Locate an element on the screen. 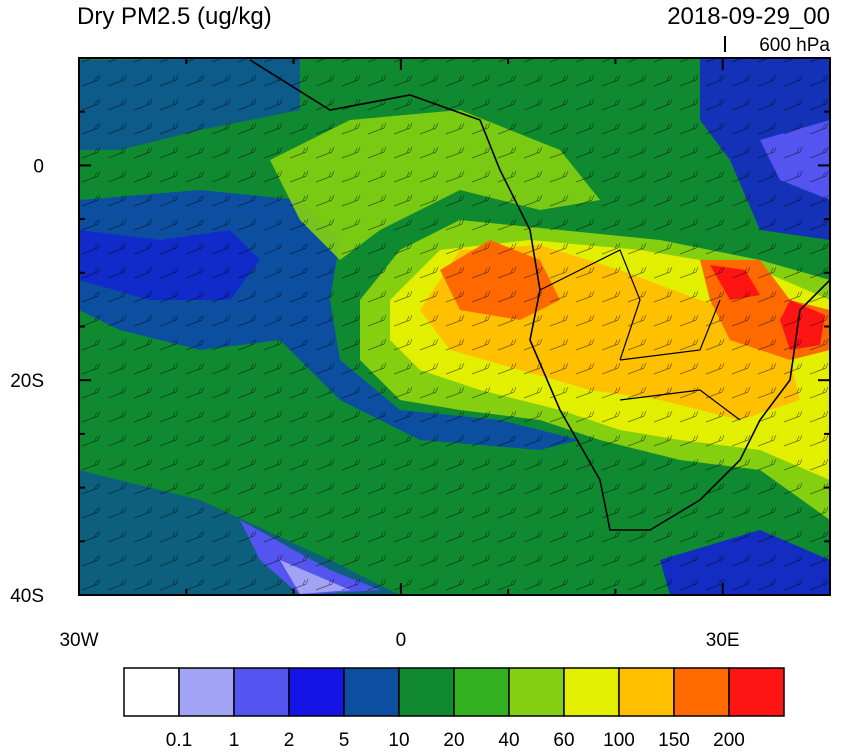 This screenshot has width=850, height=755. lat-tick-label: 20S is located at coordinates (27, 381).